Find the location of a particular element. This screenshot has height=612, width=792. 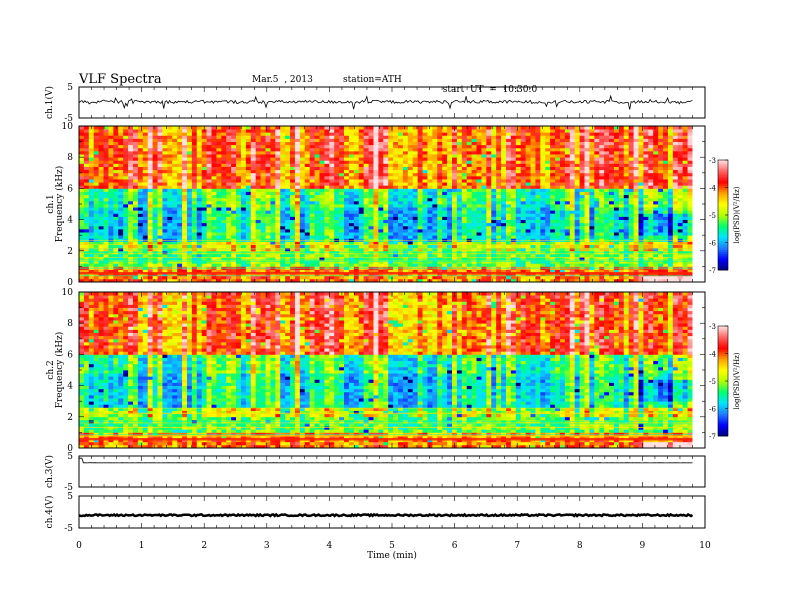

x-tick-label: 6 is located at coordinates (455, 546).